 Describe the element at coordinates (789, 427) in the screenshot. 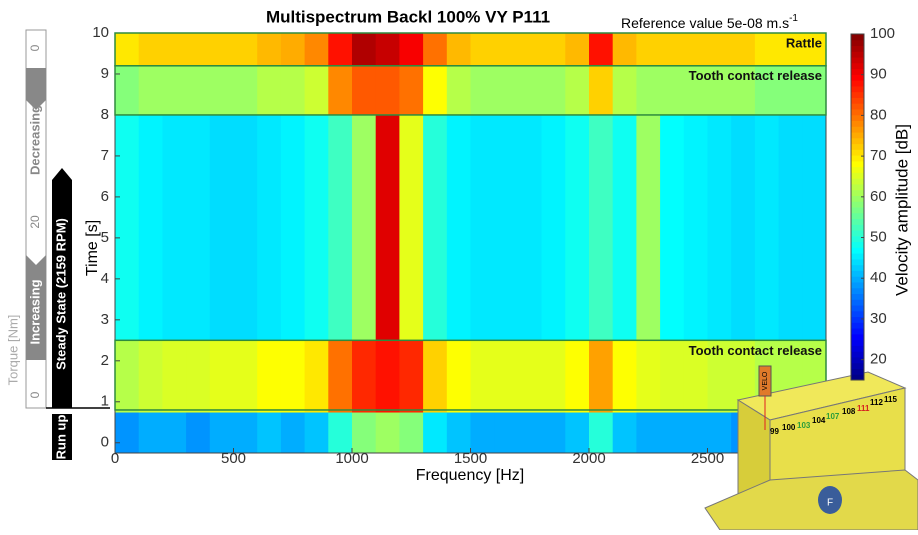

I see `sensor-point-label: 100` at that location.